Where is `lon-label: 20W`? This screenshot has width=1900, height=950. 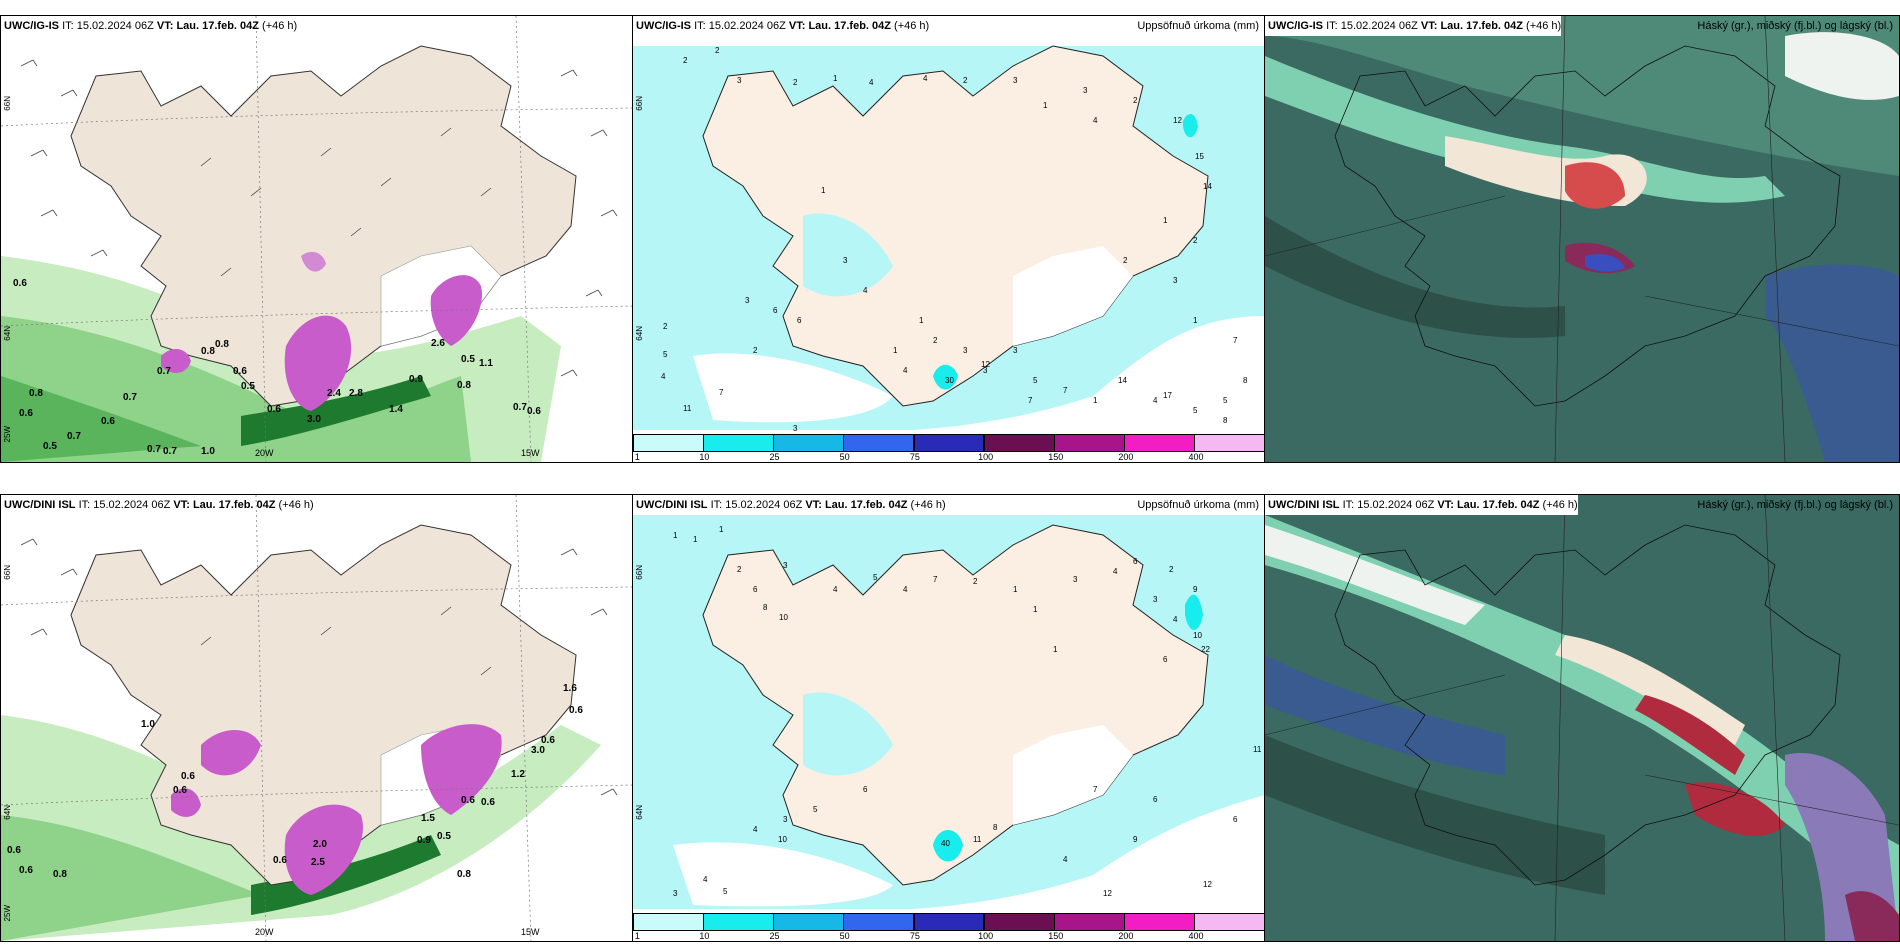
lon-label: 20W is located at coordinates (264, 453).